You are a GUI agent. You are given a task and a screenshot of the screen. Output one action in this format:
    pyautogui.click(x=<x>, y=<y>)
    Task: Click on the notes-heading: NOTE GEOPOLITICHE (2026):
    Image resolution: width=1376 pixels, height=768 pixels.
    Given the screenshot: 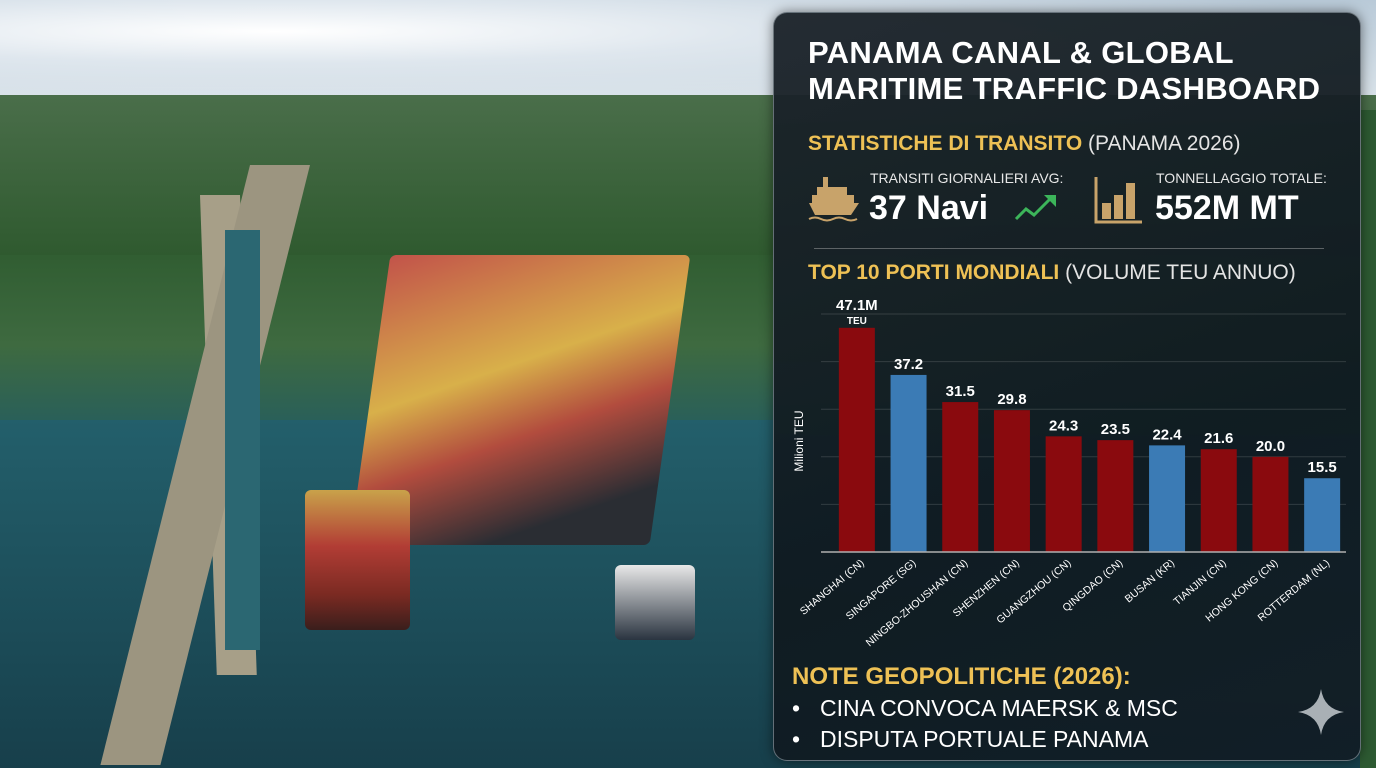 What is the action you would take?
    pyautogui.click(x=961, y=676)
    